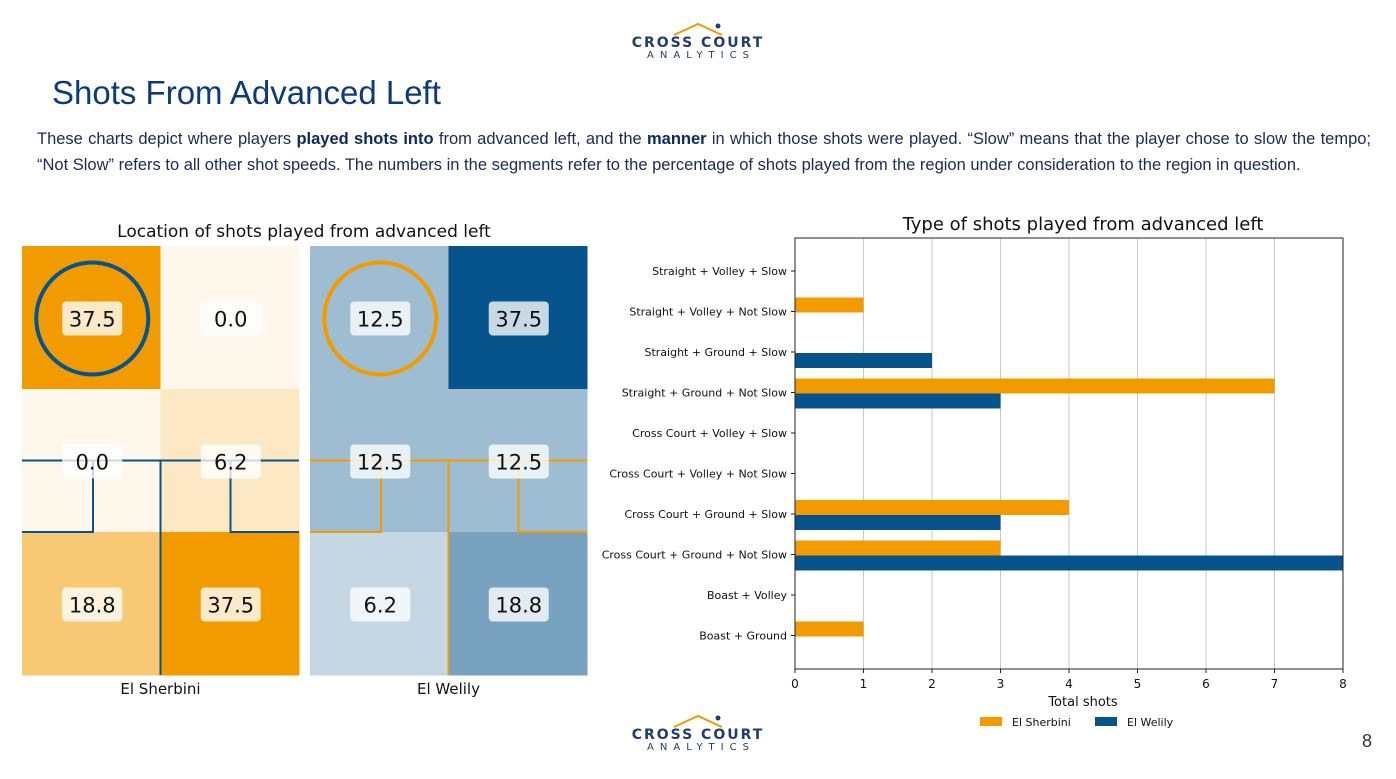 This screenshot has width=1396, height=779. I want to click on category-label: Cross Court + Volley + Slow, so click(709, 433).